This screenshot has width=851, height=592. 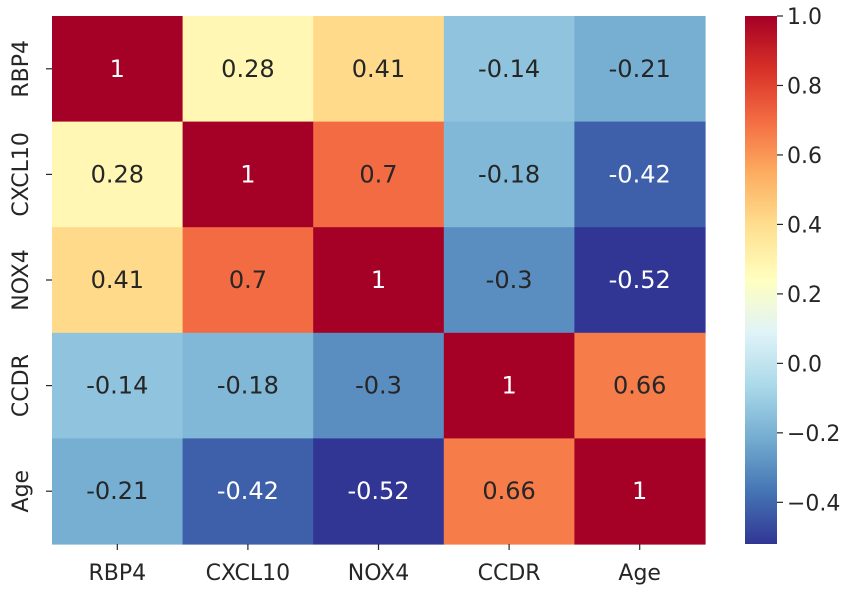 I want to click on y-tick-label: RBP4, so click(x=21, y=69).